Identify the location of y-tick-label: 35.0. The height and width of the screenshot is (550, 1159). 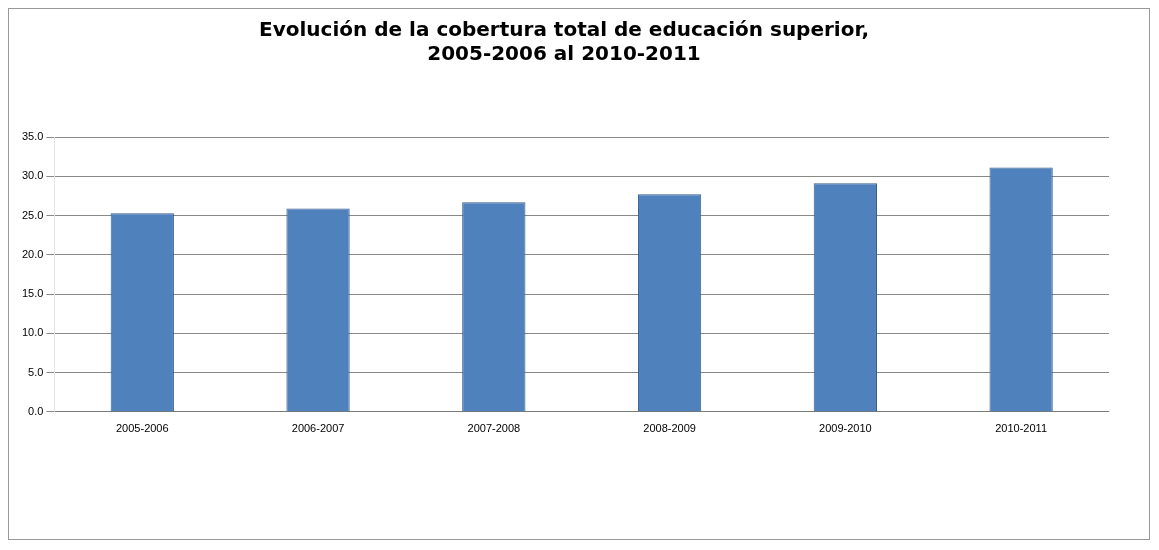
(32, 136).